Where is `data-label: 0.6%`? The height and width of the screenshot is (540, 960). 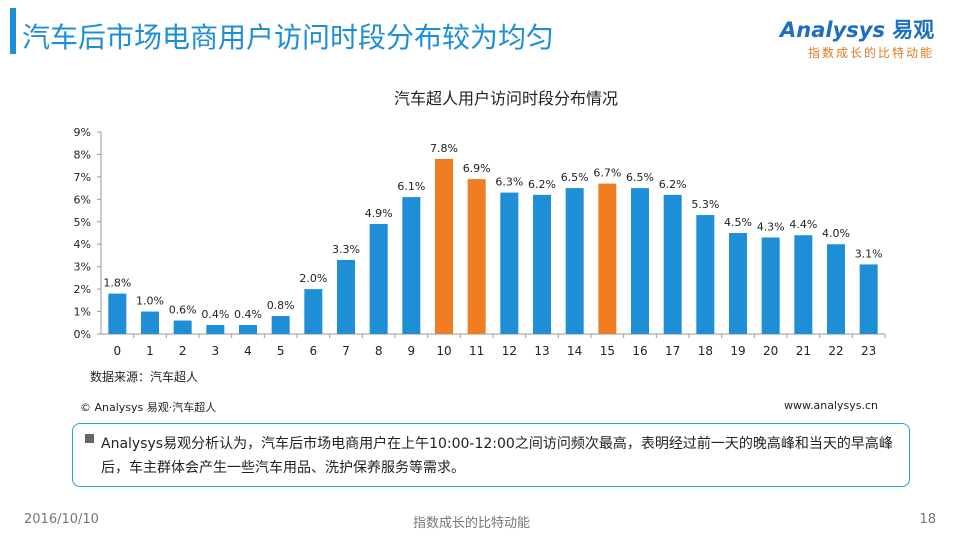
data-label: 0.6% is located at coordinates (183, 310).